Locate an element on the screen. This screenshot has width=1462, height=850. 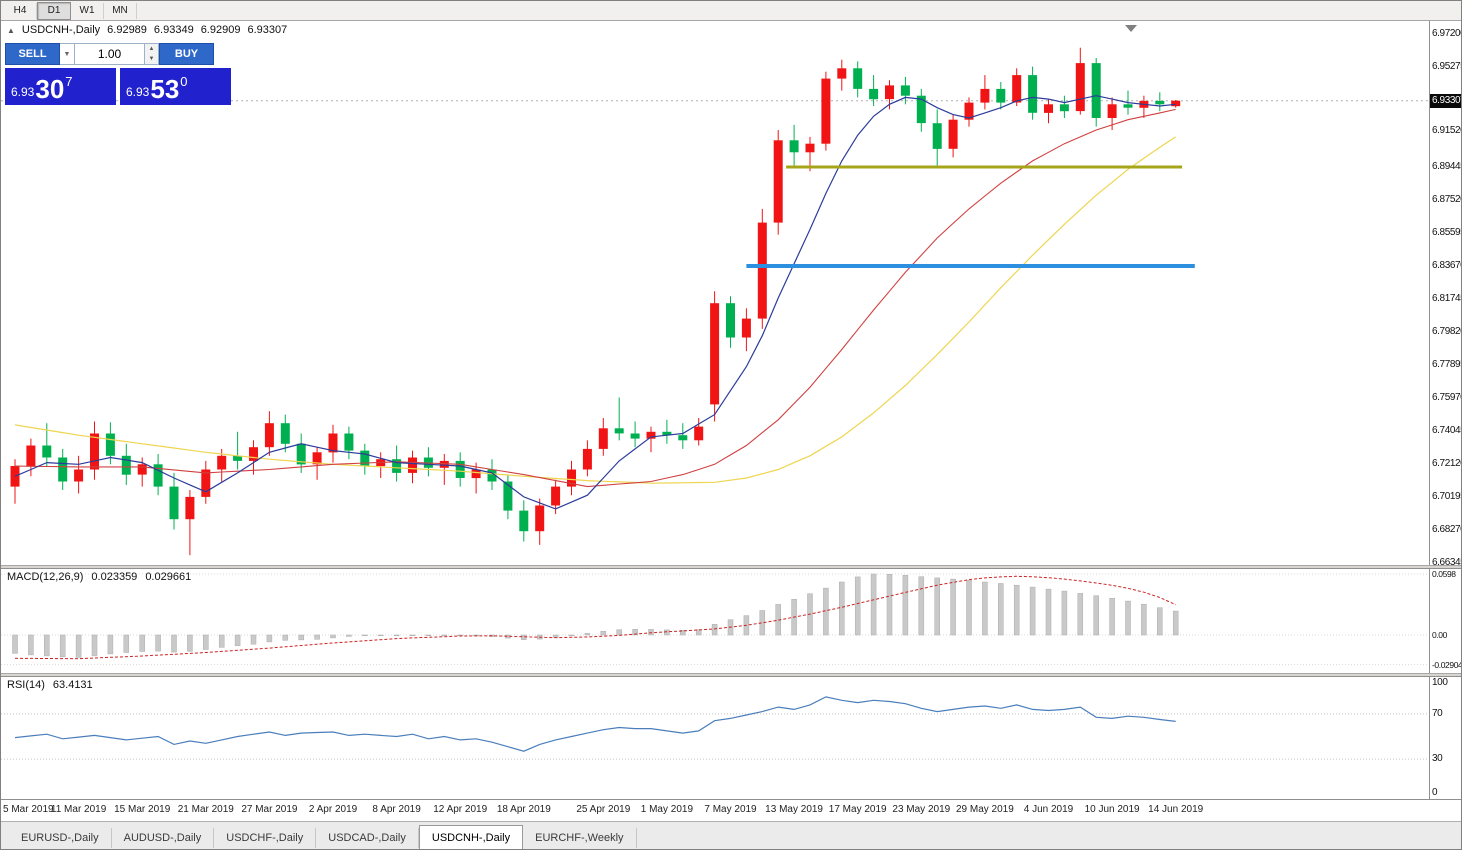
volume-dropdown-button: ▼ is located at coordinates (67, 54).